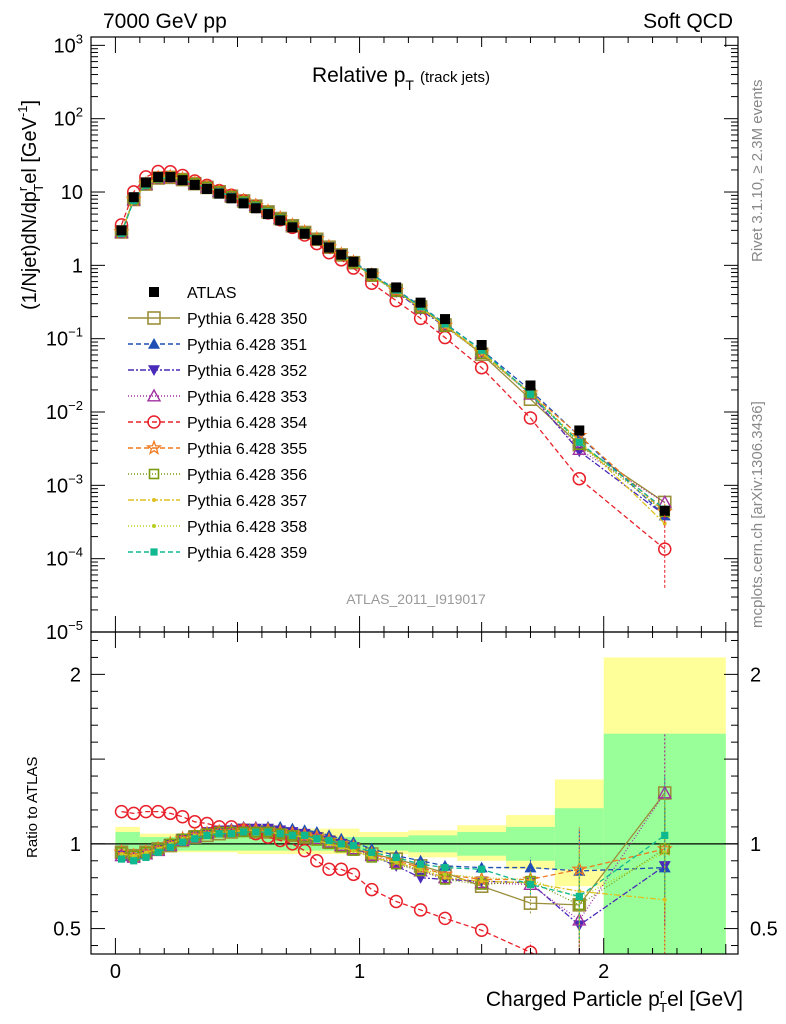 The width and height of the screenshot is (786, 1024). Describe the element at coordinates (75, 405) in the screenshot. I see `y-tick-exp-5: −2` at that location.